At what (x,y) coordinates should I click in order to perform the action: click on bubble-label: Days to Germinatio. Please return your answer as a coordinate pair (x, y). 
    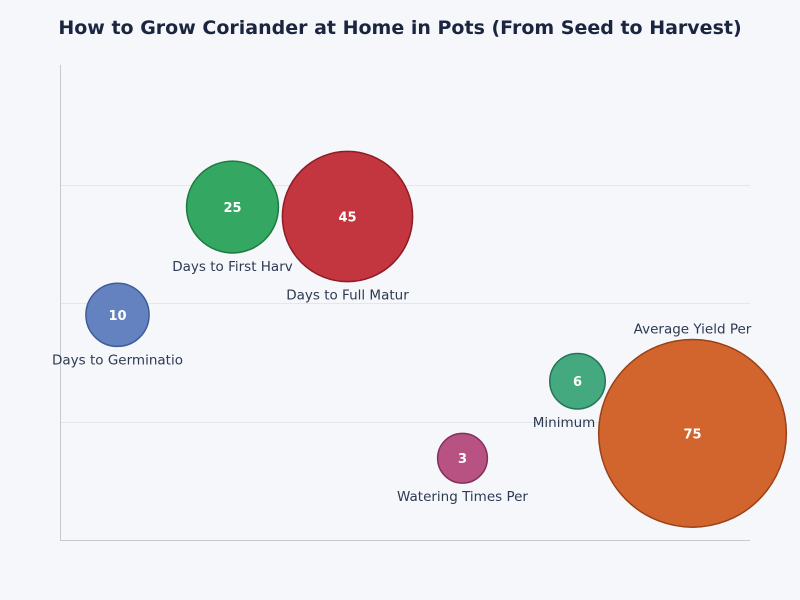
    Looking at the image, I should click on (117, 360).